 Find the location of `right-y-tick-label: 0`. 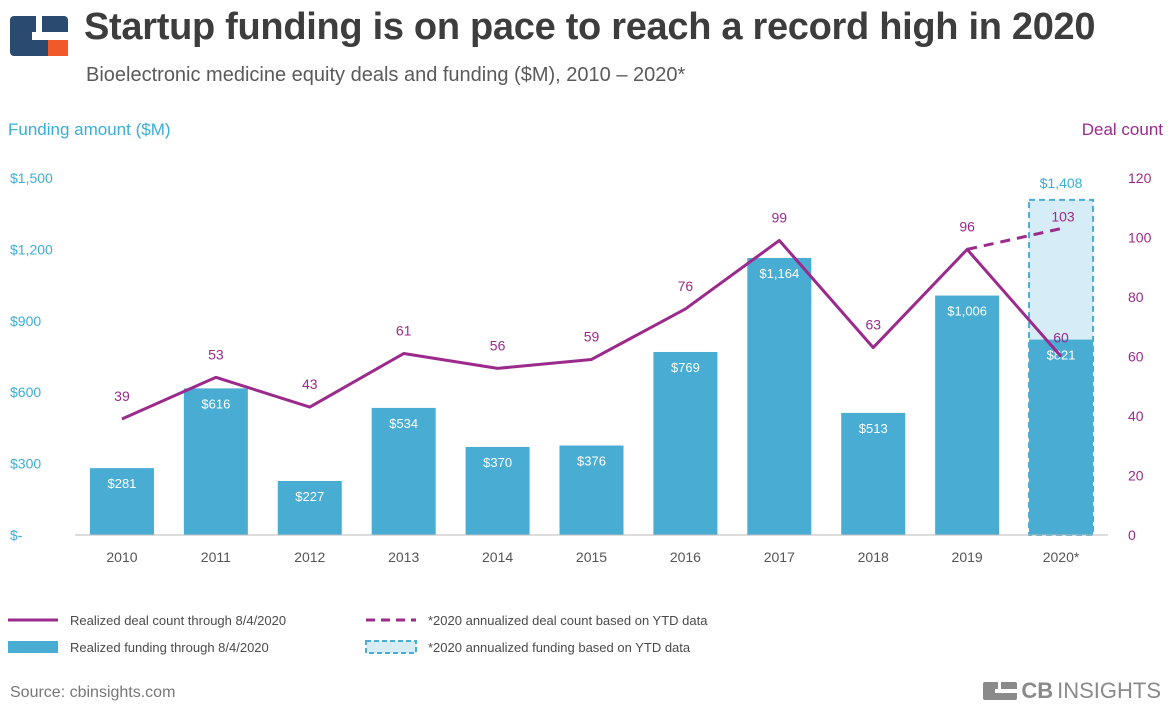

right-y-tick-label: 0 is located at coordinates (1132, 535).